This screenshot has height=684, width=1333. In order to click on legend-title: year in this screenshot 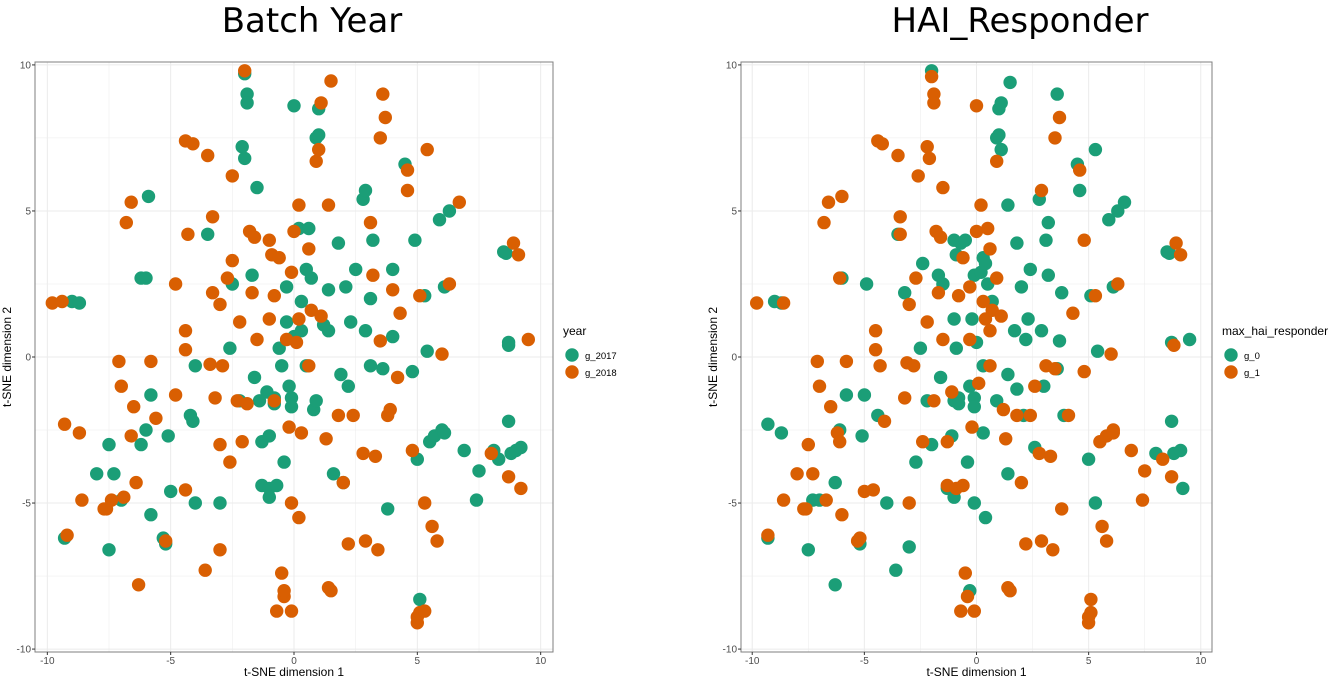, I will do `click(574, 331)`.